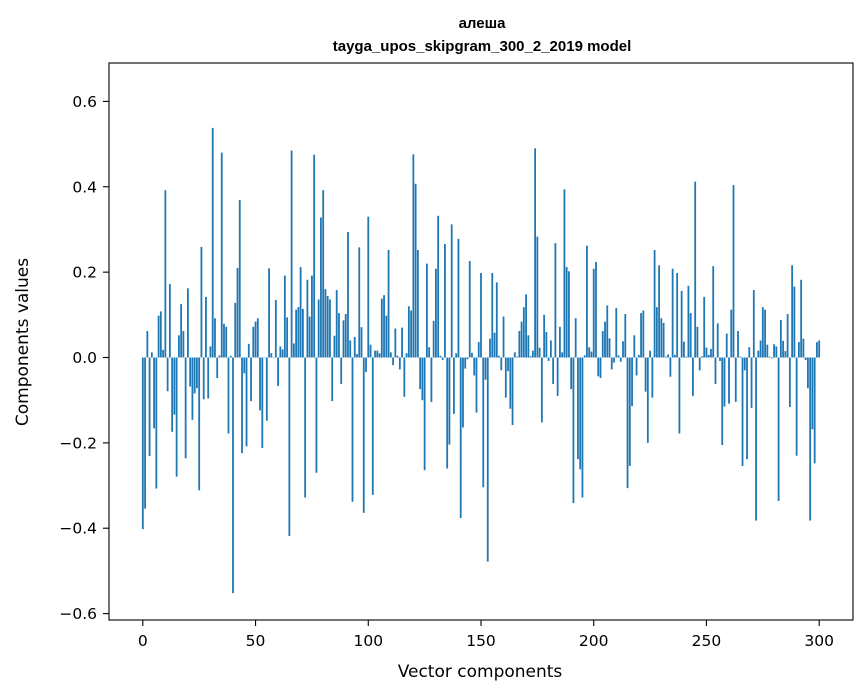 Image resolution: width=867 pixels, height=696 pixels. I want to click on x-tick-label: 150, so click(481, 641).